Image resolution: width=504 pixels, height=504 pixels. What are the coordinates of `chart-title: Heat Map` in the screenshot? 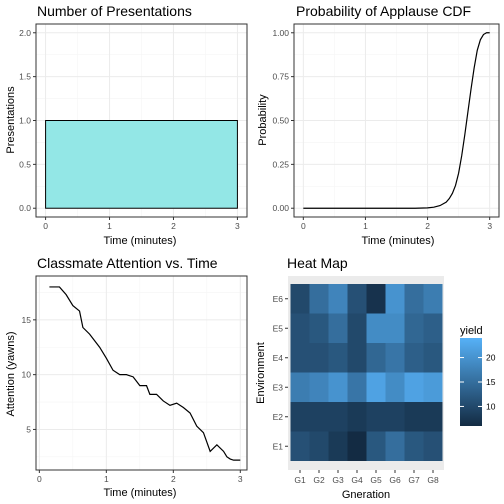 It's located at (317, 263).